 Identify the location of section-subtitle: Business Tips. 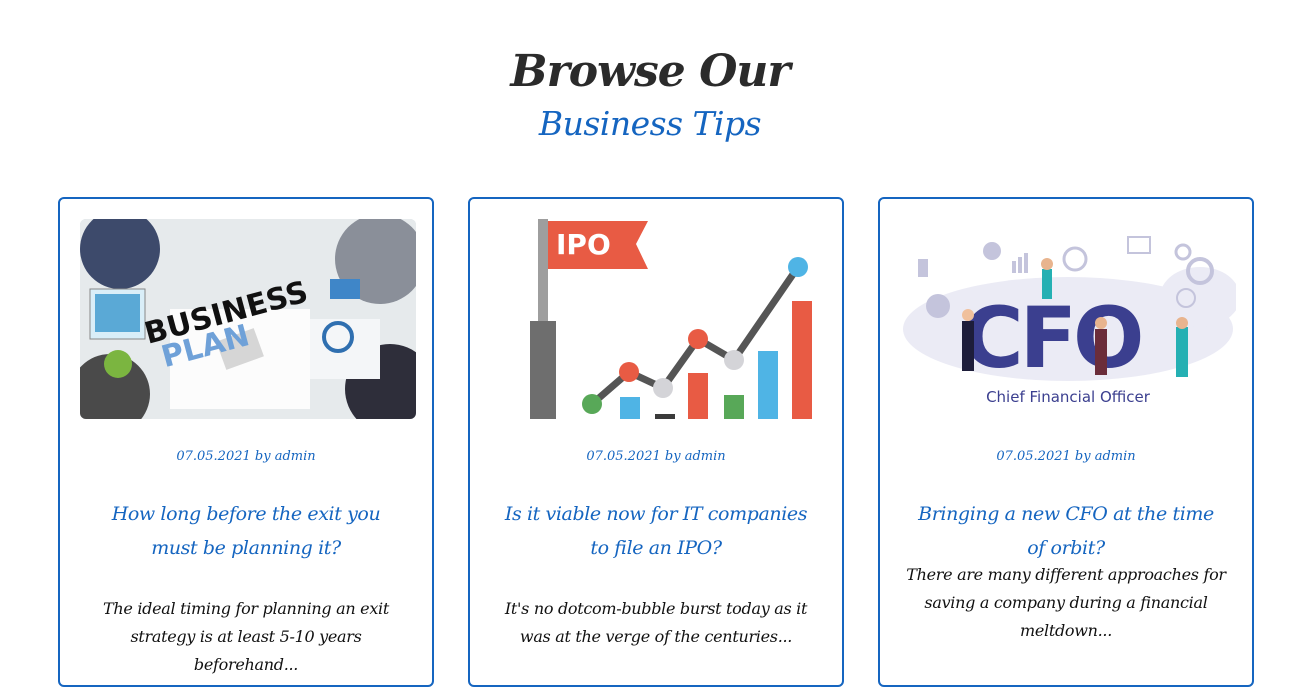
(650, 123).